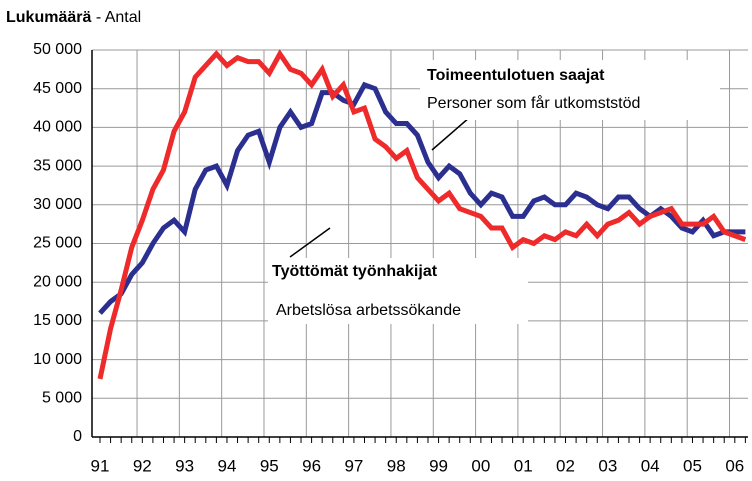 The image size is (752, 481). What do you see at coordinates (48, 17) in the screenshot?
I see `title: Lukumäärä` at bounding box center [48, 17].